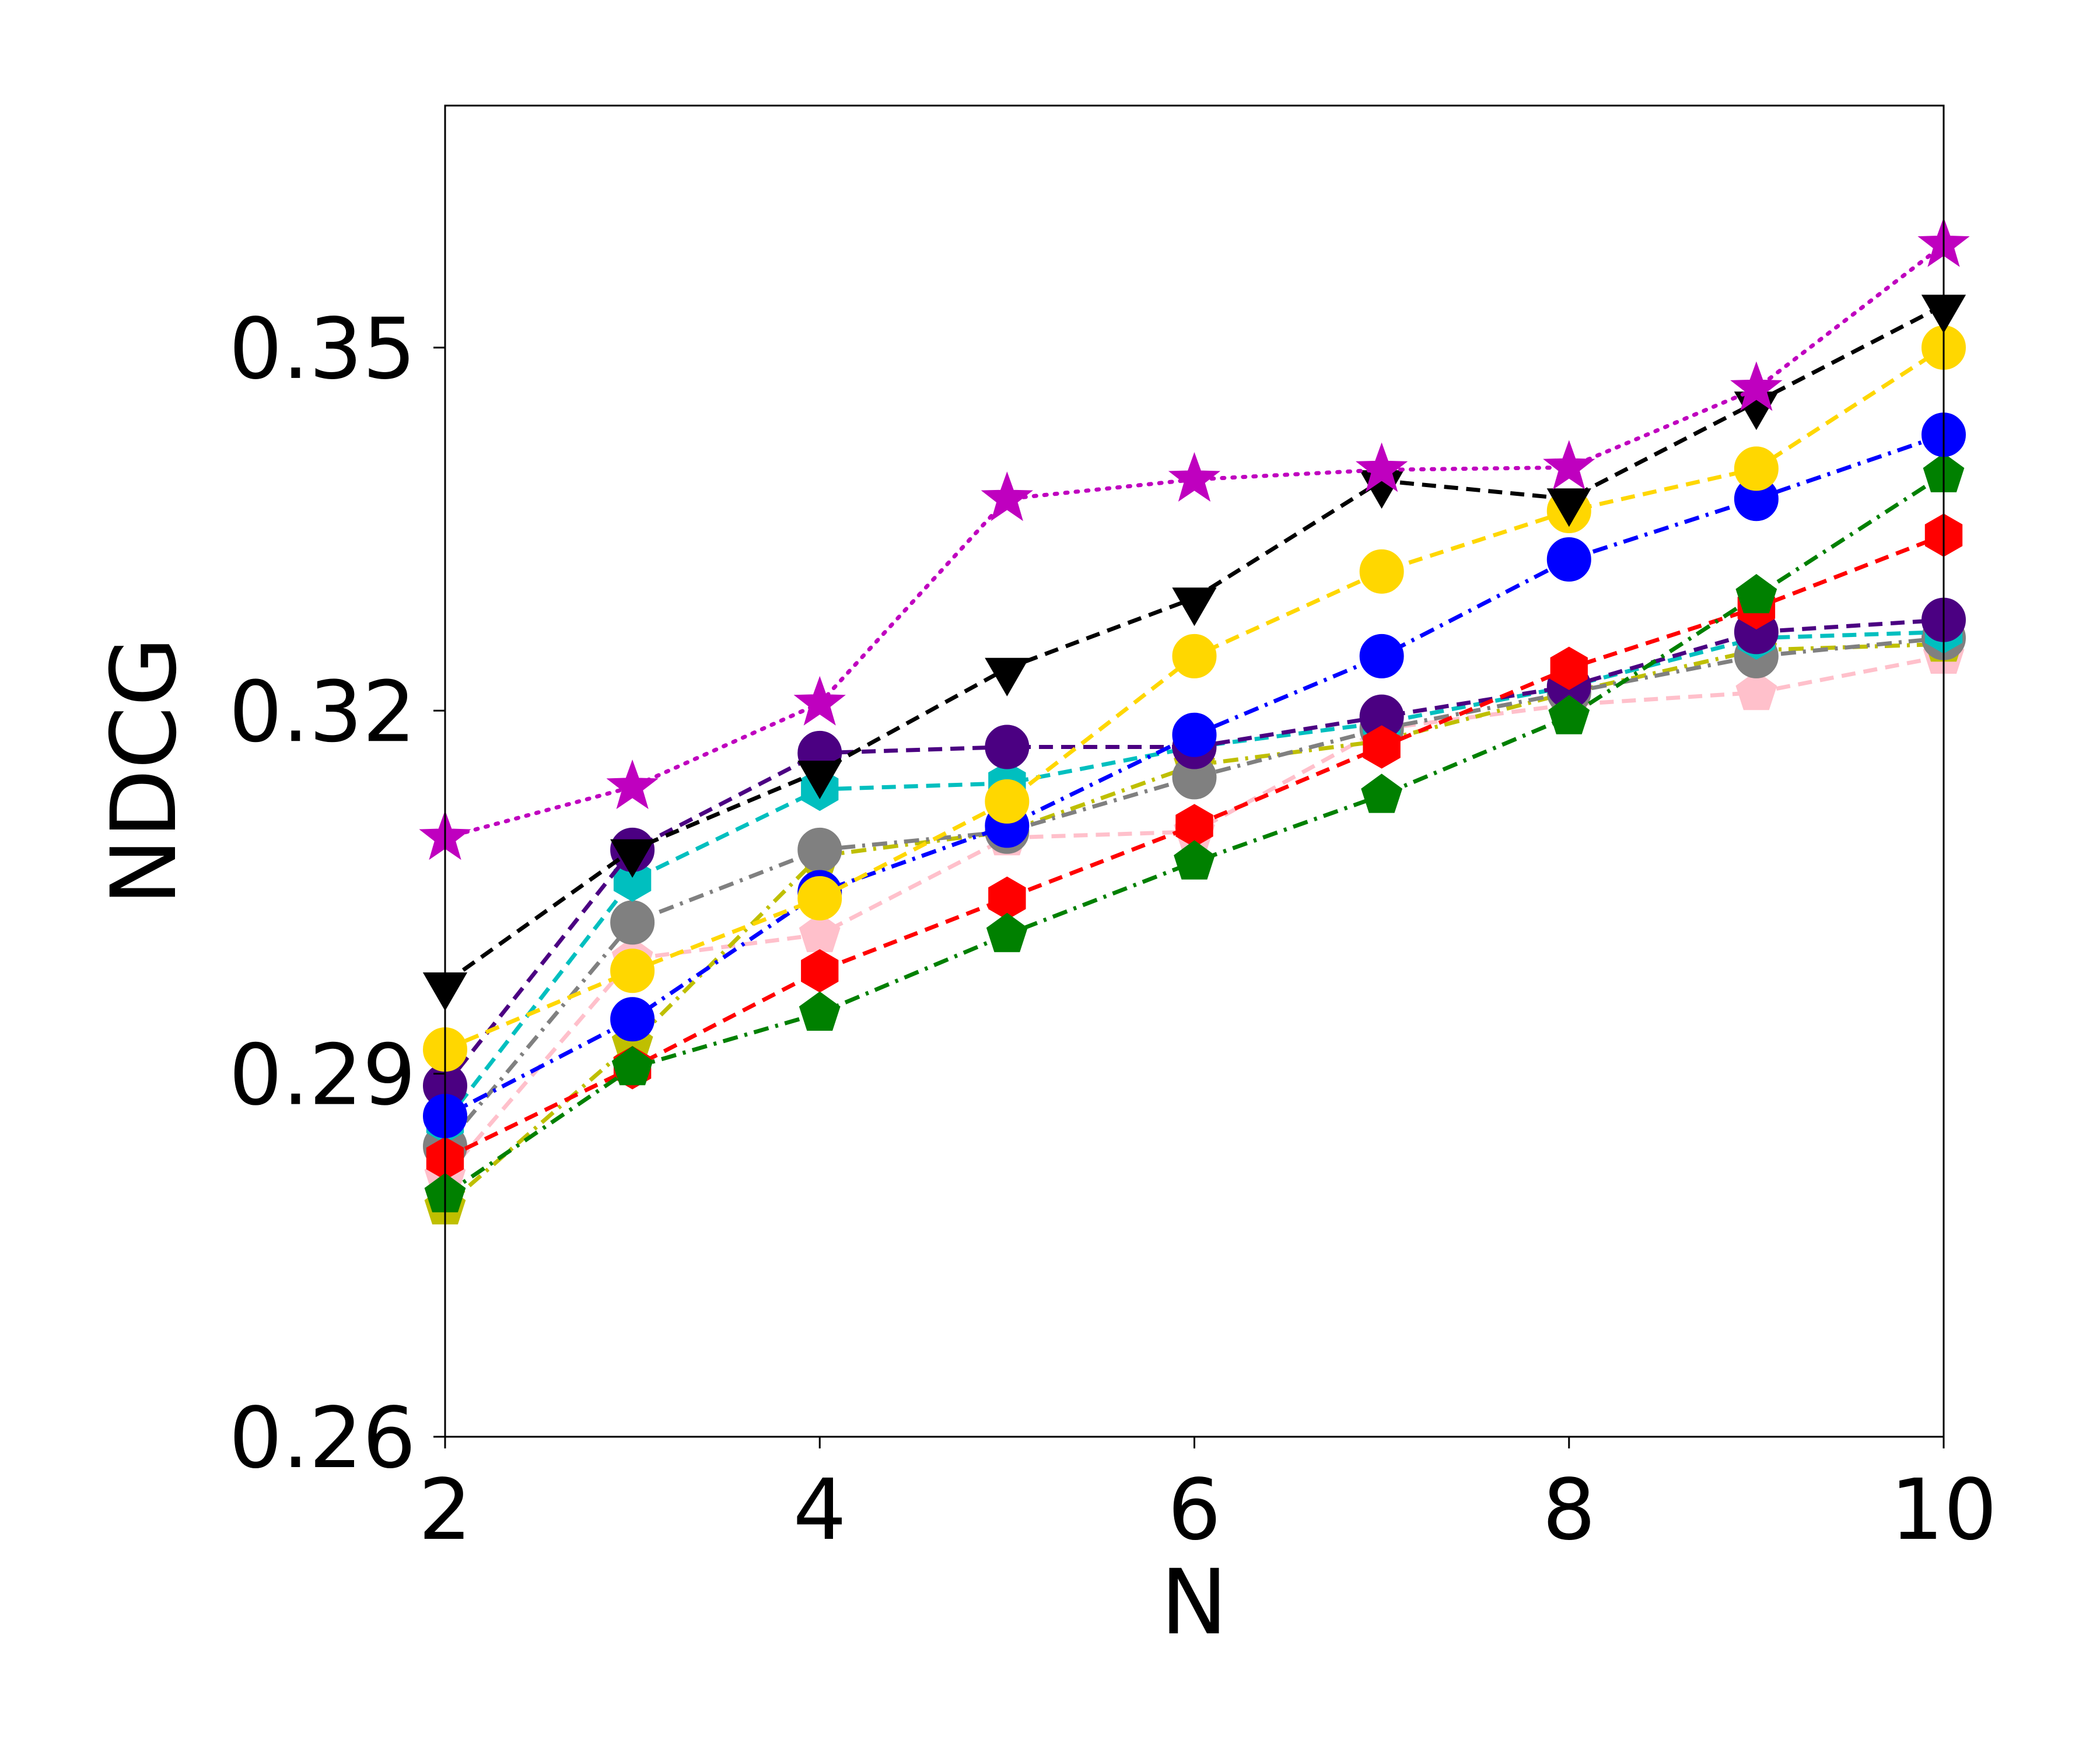  I want to click on x-tick-label: 8, so click(1569, 1510).